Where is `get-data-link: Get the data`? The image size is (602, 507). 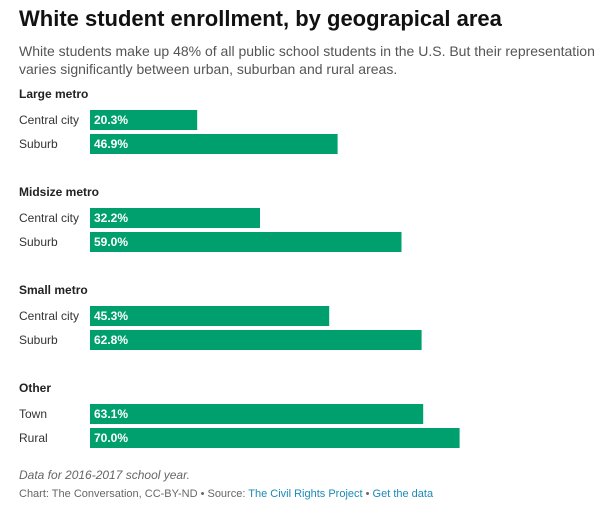 get-data-link: Get the data is located at coordinates (403, 494).